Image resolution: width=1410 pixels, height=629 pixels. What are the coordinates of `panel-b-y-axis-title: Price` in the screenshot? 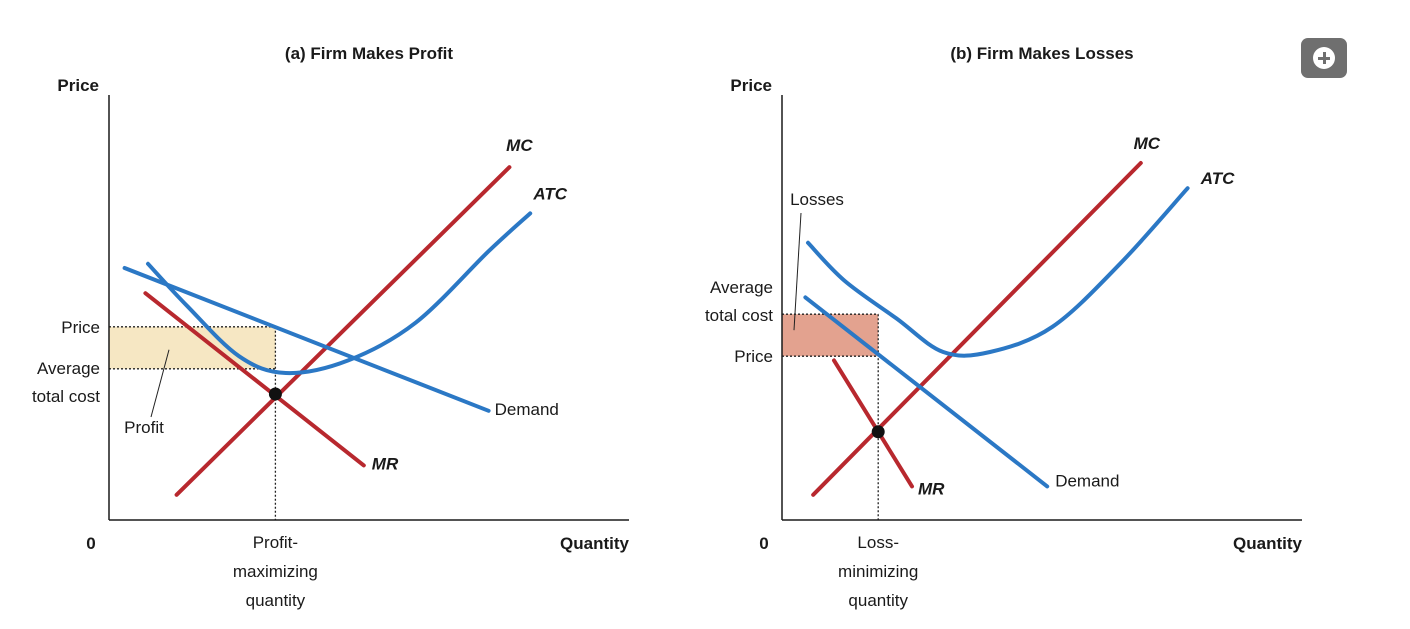 It's located at (751, 85).